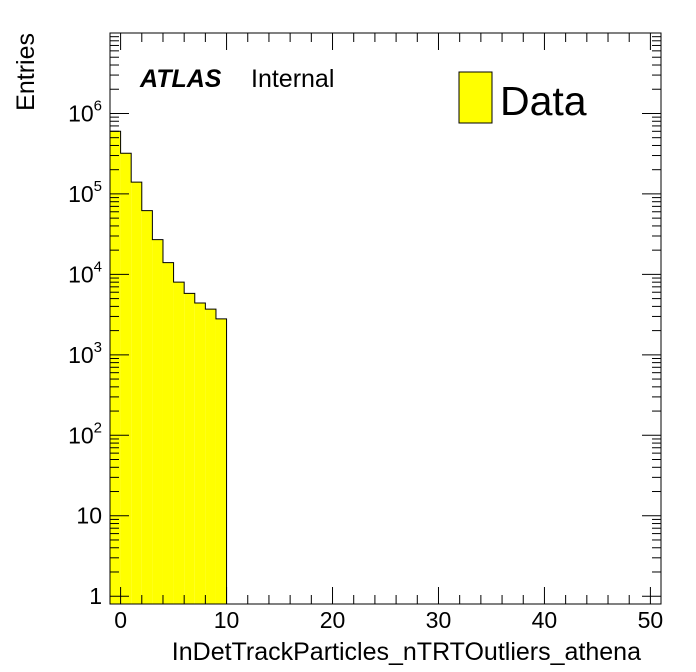 This screenshot has height=672, width=696. I want to click on x-tick-label: 10, so click(227, 620).